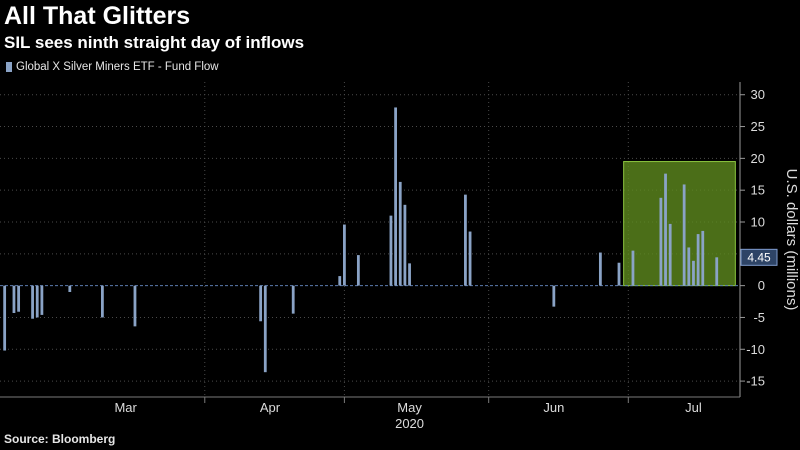 This screenshot has width=800, height=450. Describe the element at coordinates (758, 158) in the screenshot. I see `y-tick-label: 20` at that location.